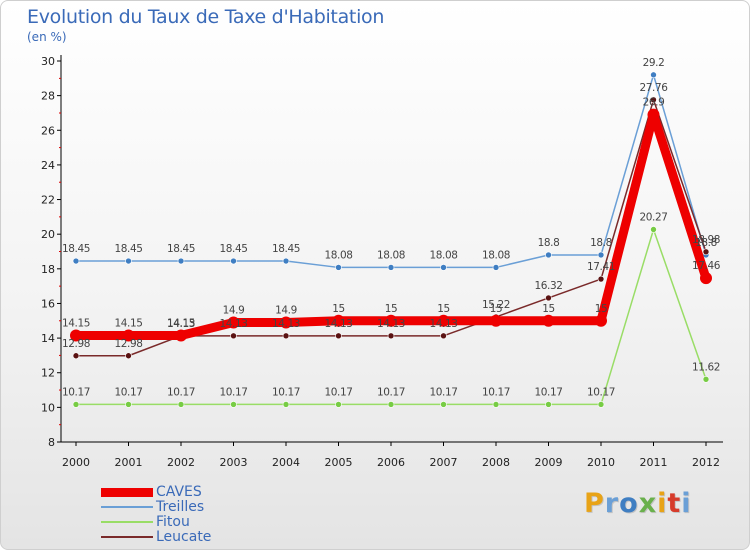 This screenshot has height=550, width=750. What do you see at coordinates (191, 492) in the screenshot?
I see `legend-item-caves: CAVES` at bounding box center [191, 492].